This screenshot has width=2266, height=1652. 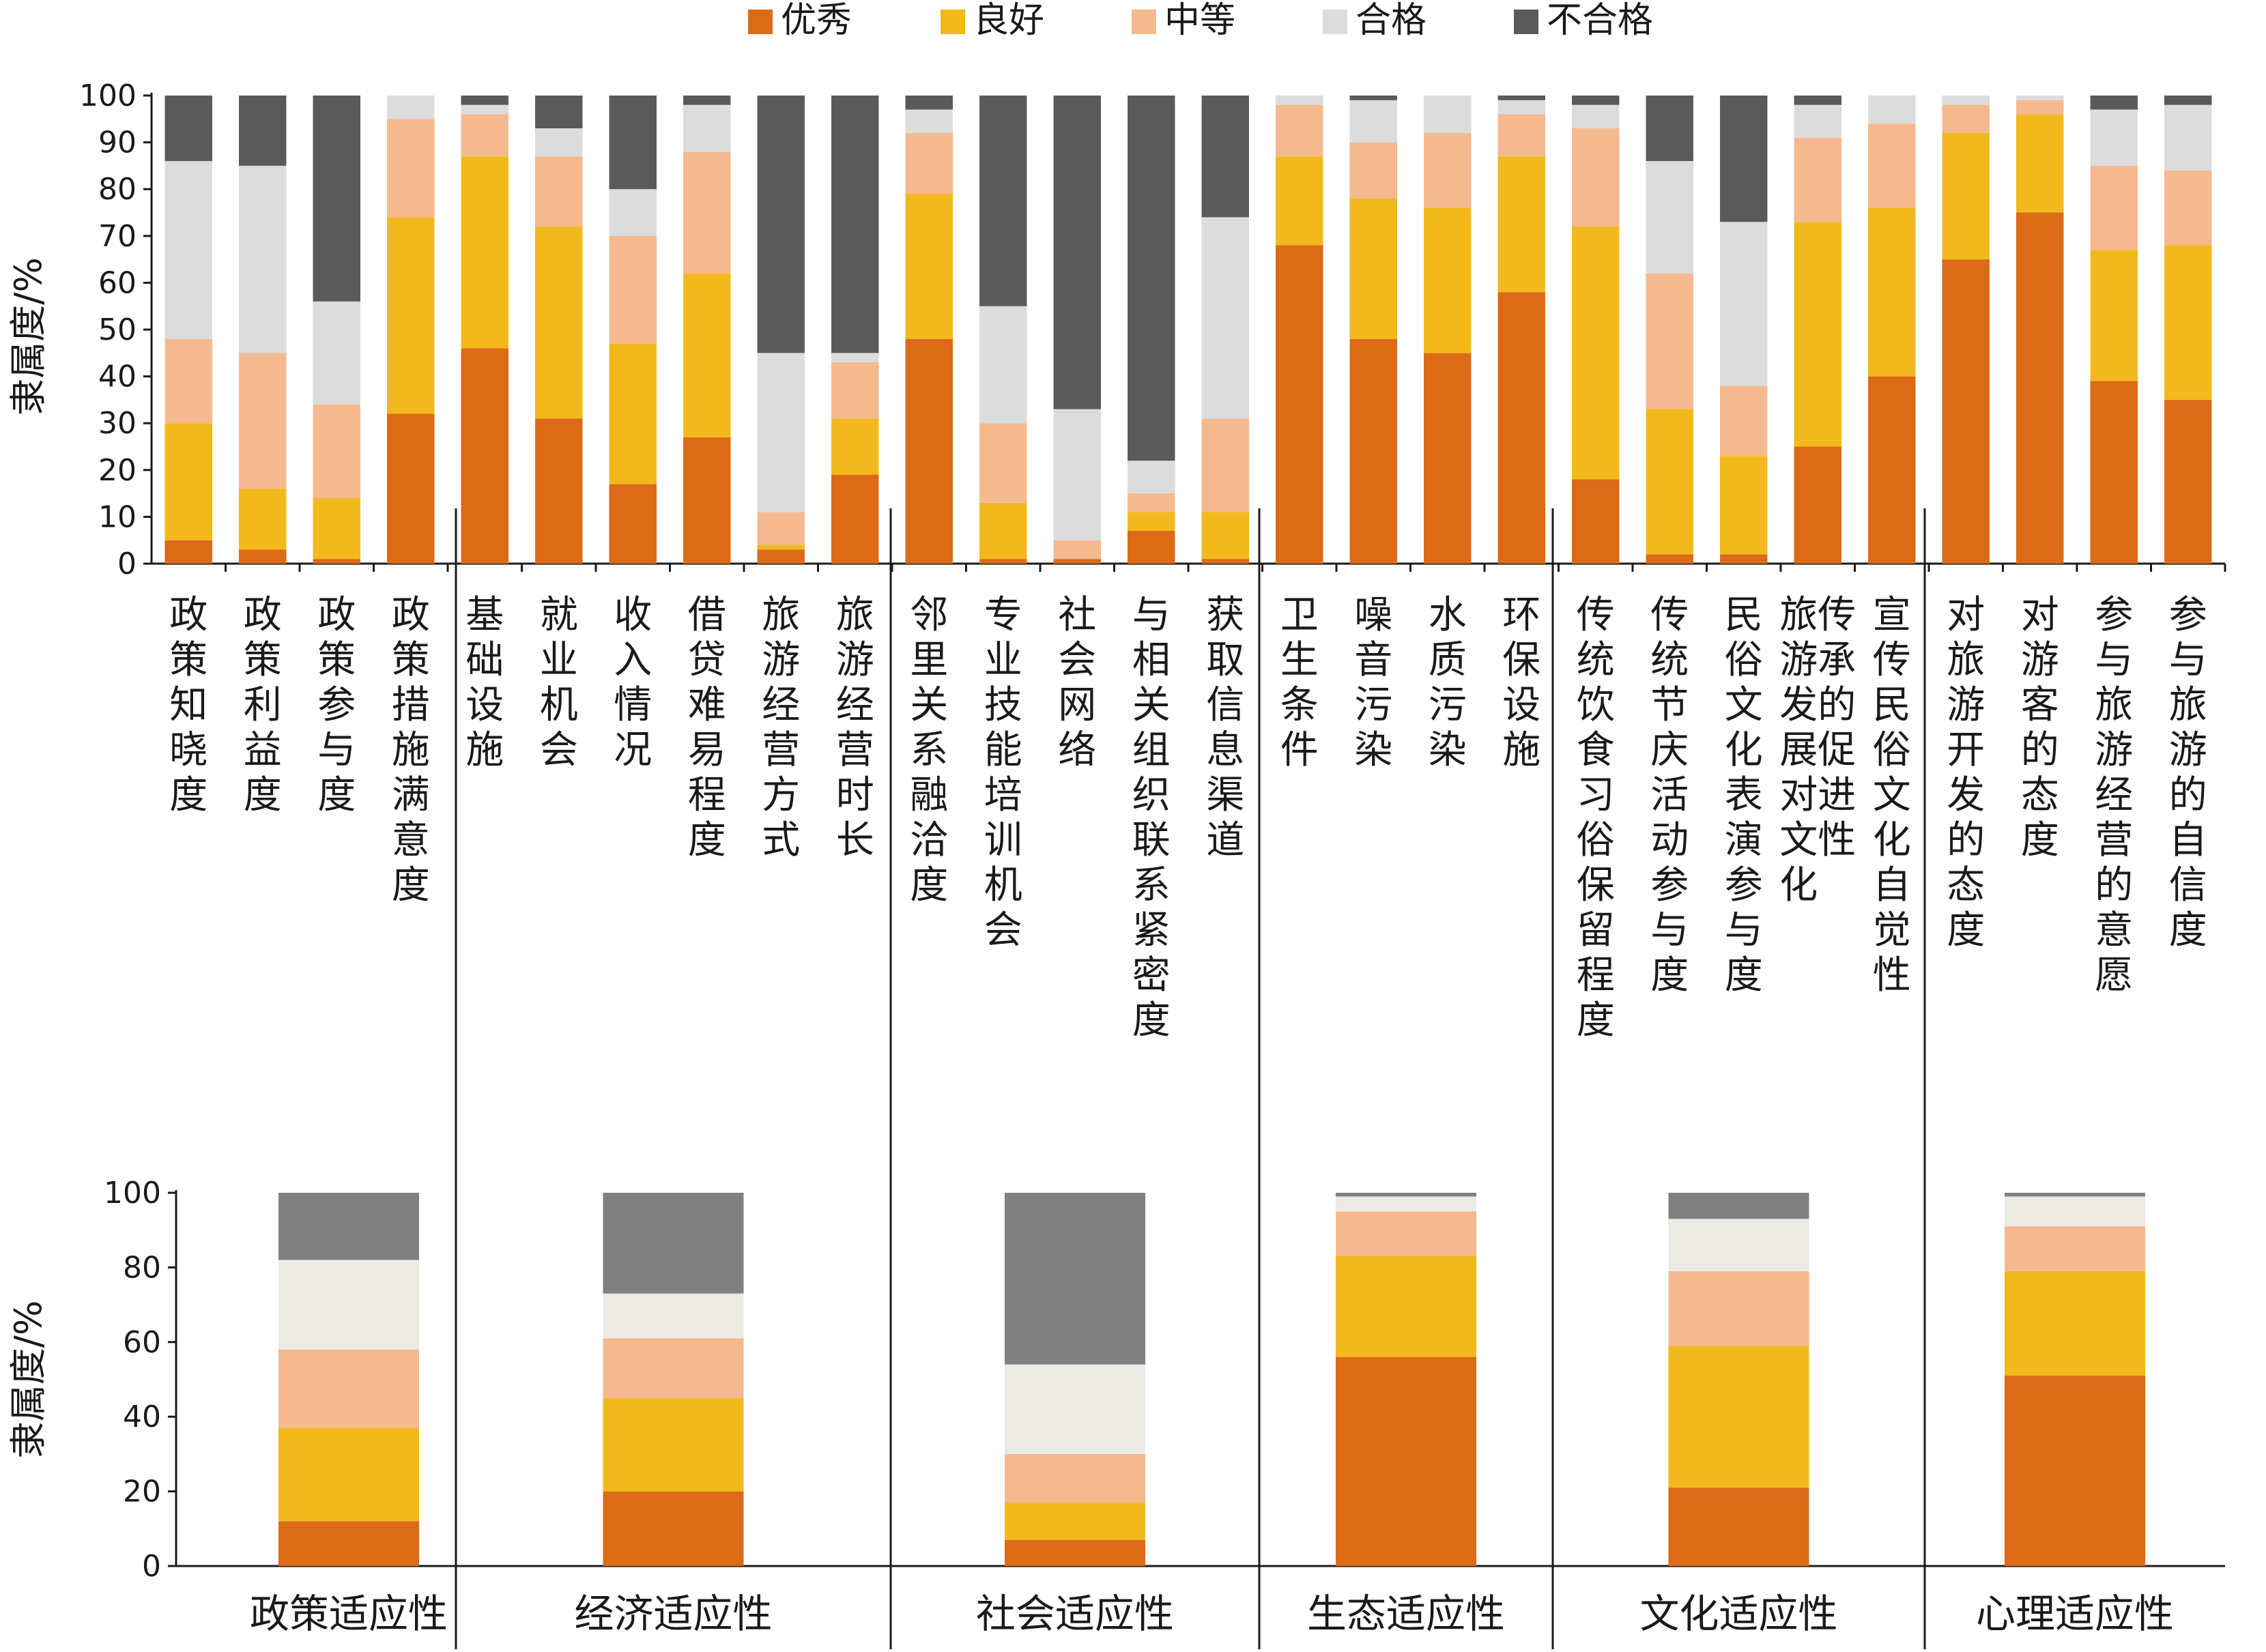 What do you see at coordinates (1738, 1614) in the screenshot?
I see `bottom-x-label-5: 文化适应性` at bounding box center [1738, 1614].